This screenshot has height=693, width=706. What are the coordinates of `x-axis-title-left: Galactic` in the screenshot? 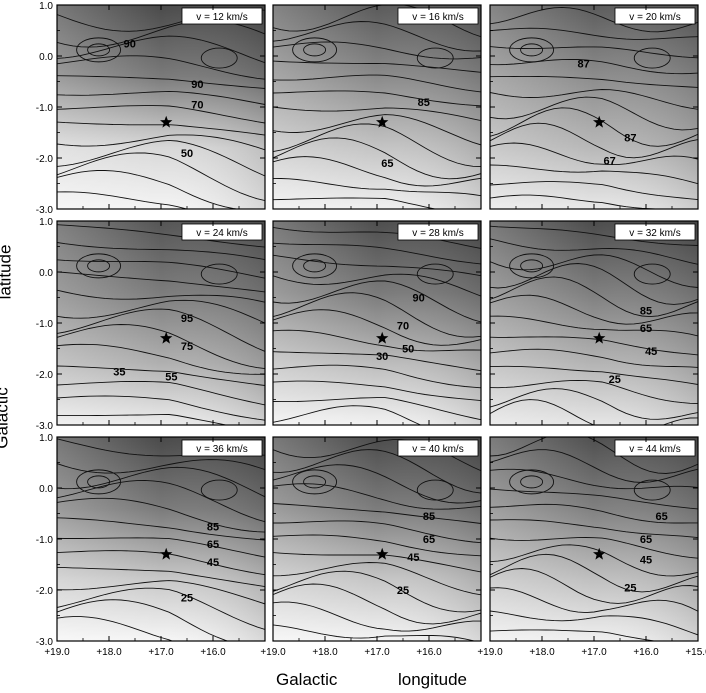 It's located at (307, 679).